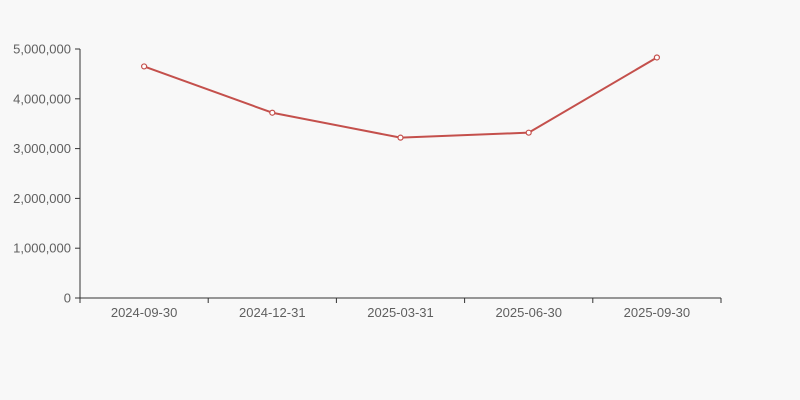  What do you see at coordinates (657, 312) in the screenshot?
I see `x-axis-label: 2025-09-30` at bounding box center [657, 312].